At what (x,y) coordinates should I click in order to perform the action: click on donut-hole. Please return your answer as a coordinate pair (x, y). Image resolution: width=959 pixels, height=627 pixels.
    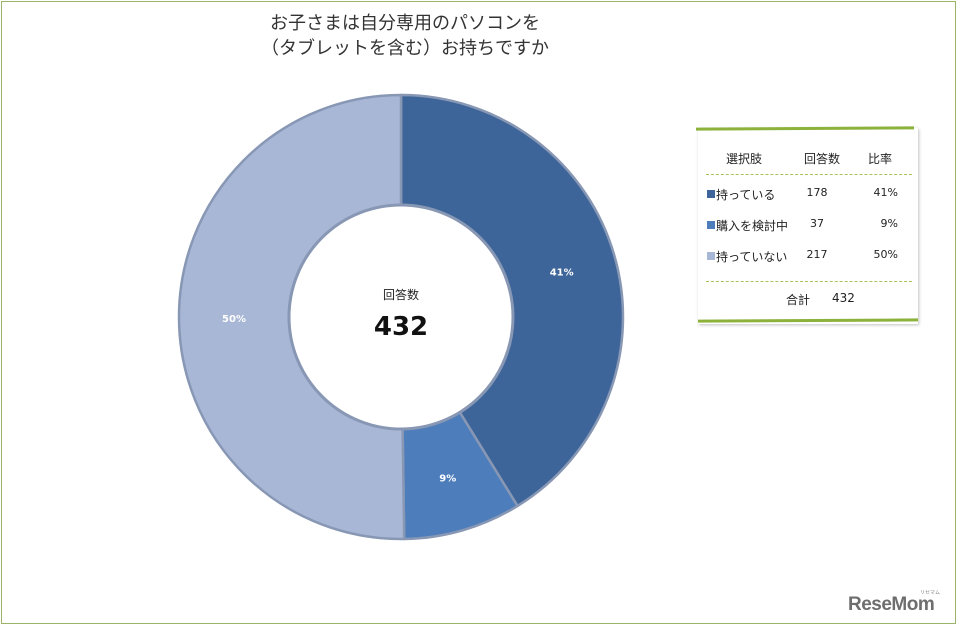
    Looking at the image, I should click on (401, 317).